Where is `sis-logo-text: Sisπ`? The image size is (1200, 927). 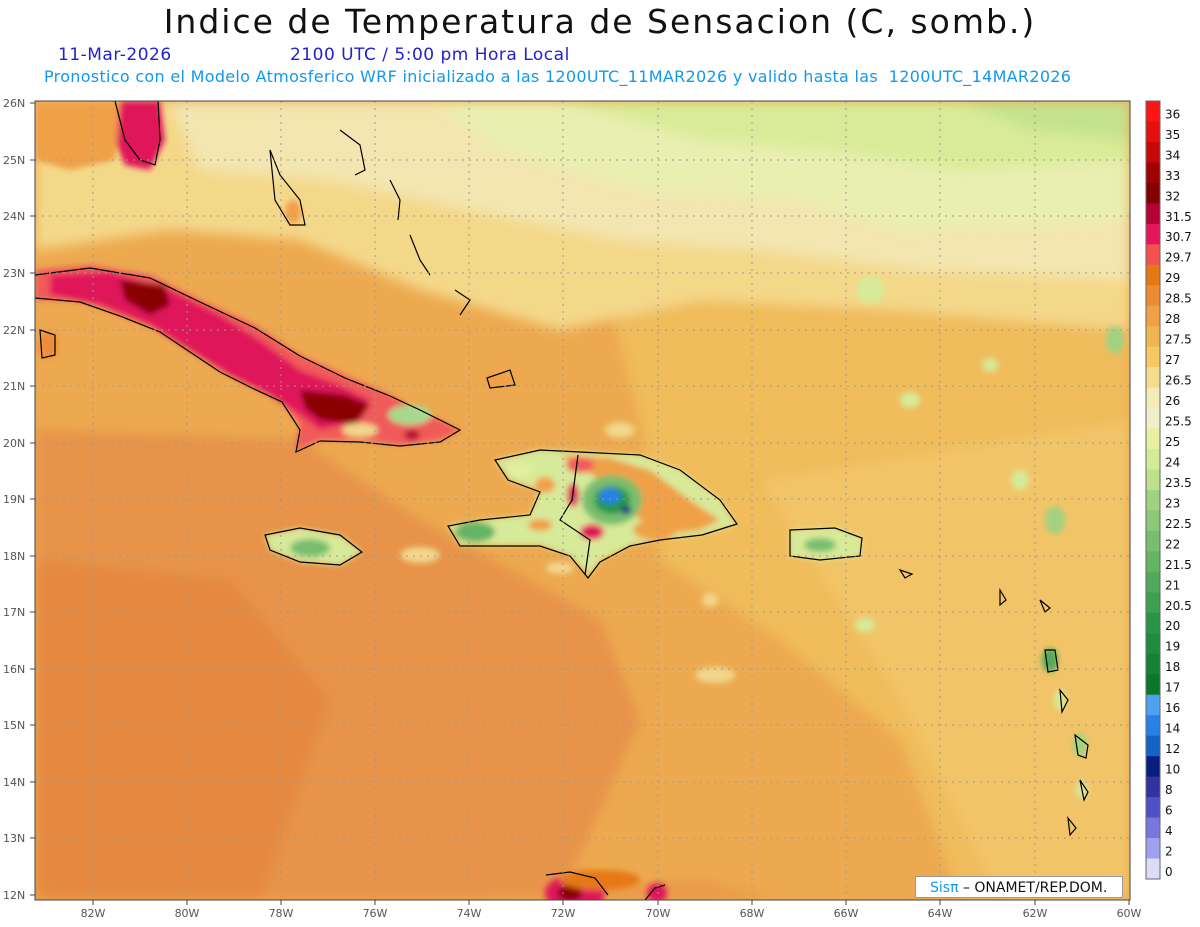
sis-logo-text: Sisπ is located at coordinates (944, 888).